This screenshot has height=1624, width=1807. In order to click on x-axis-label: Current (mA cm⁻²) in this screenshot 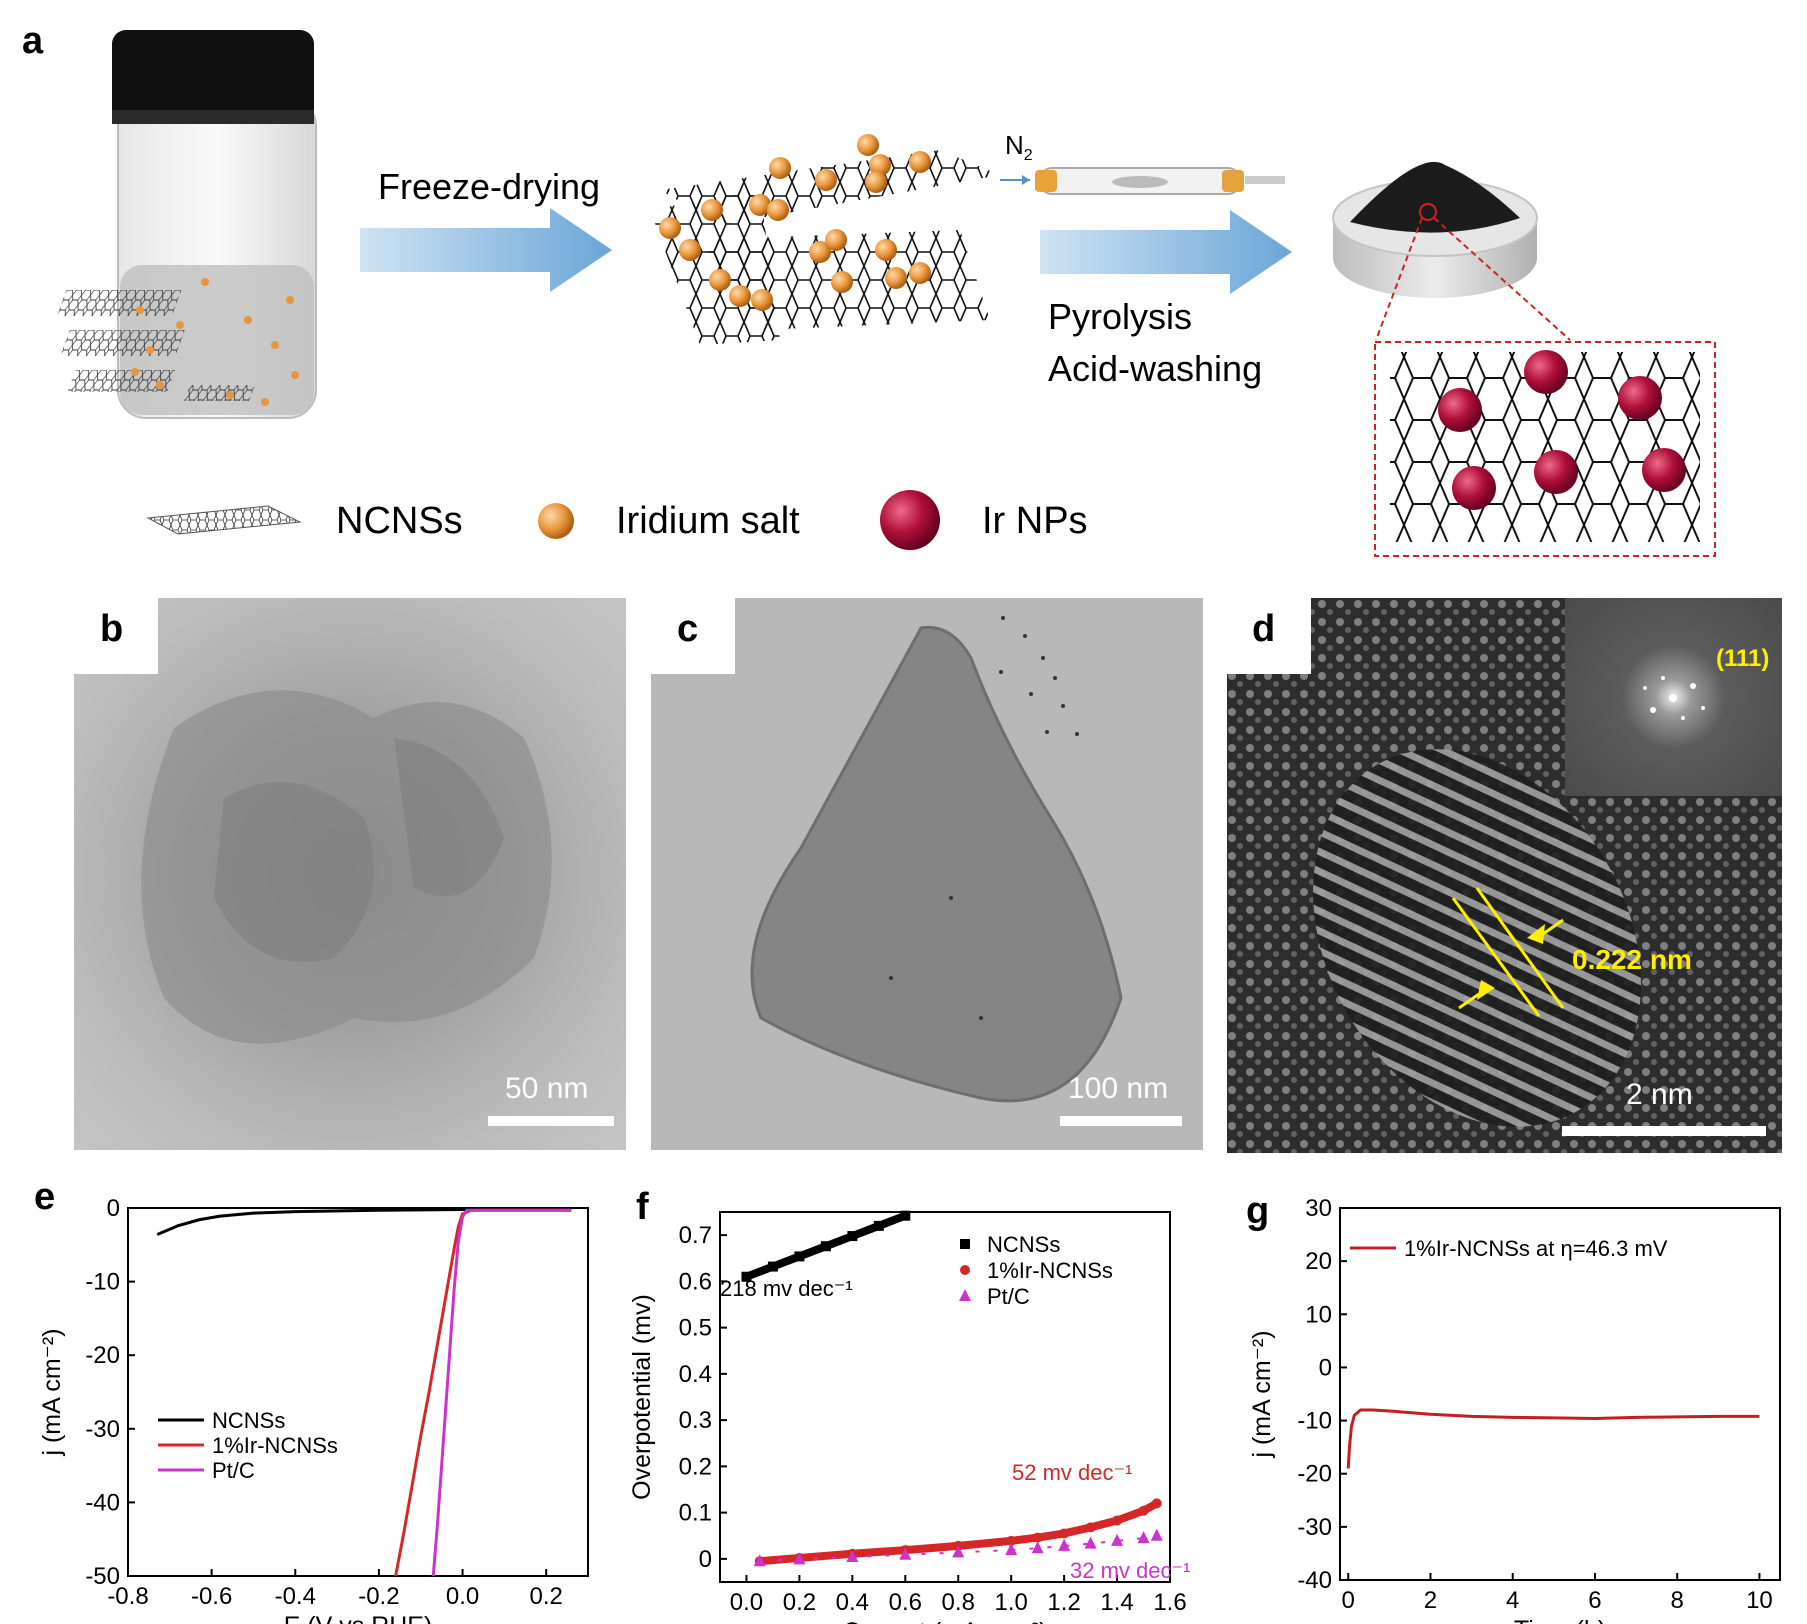, I will do `click(945, 1621)`.